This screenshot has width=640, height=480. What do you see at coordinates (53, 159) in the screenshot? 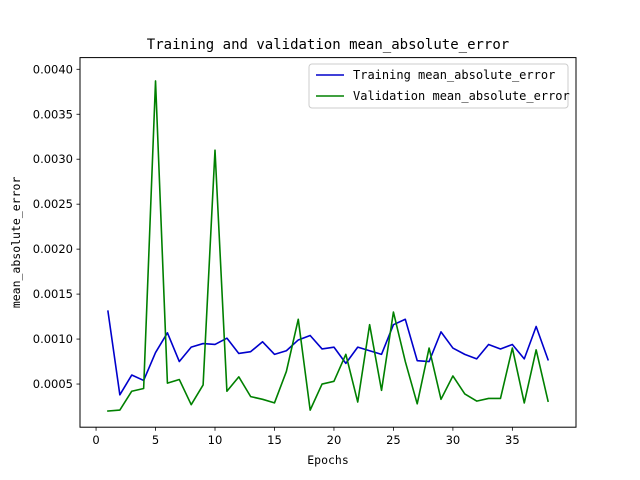
I see `y-tick-label: 0.0030` at bounding box center [53, 159].